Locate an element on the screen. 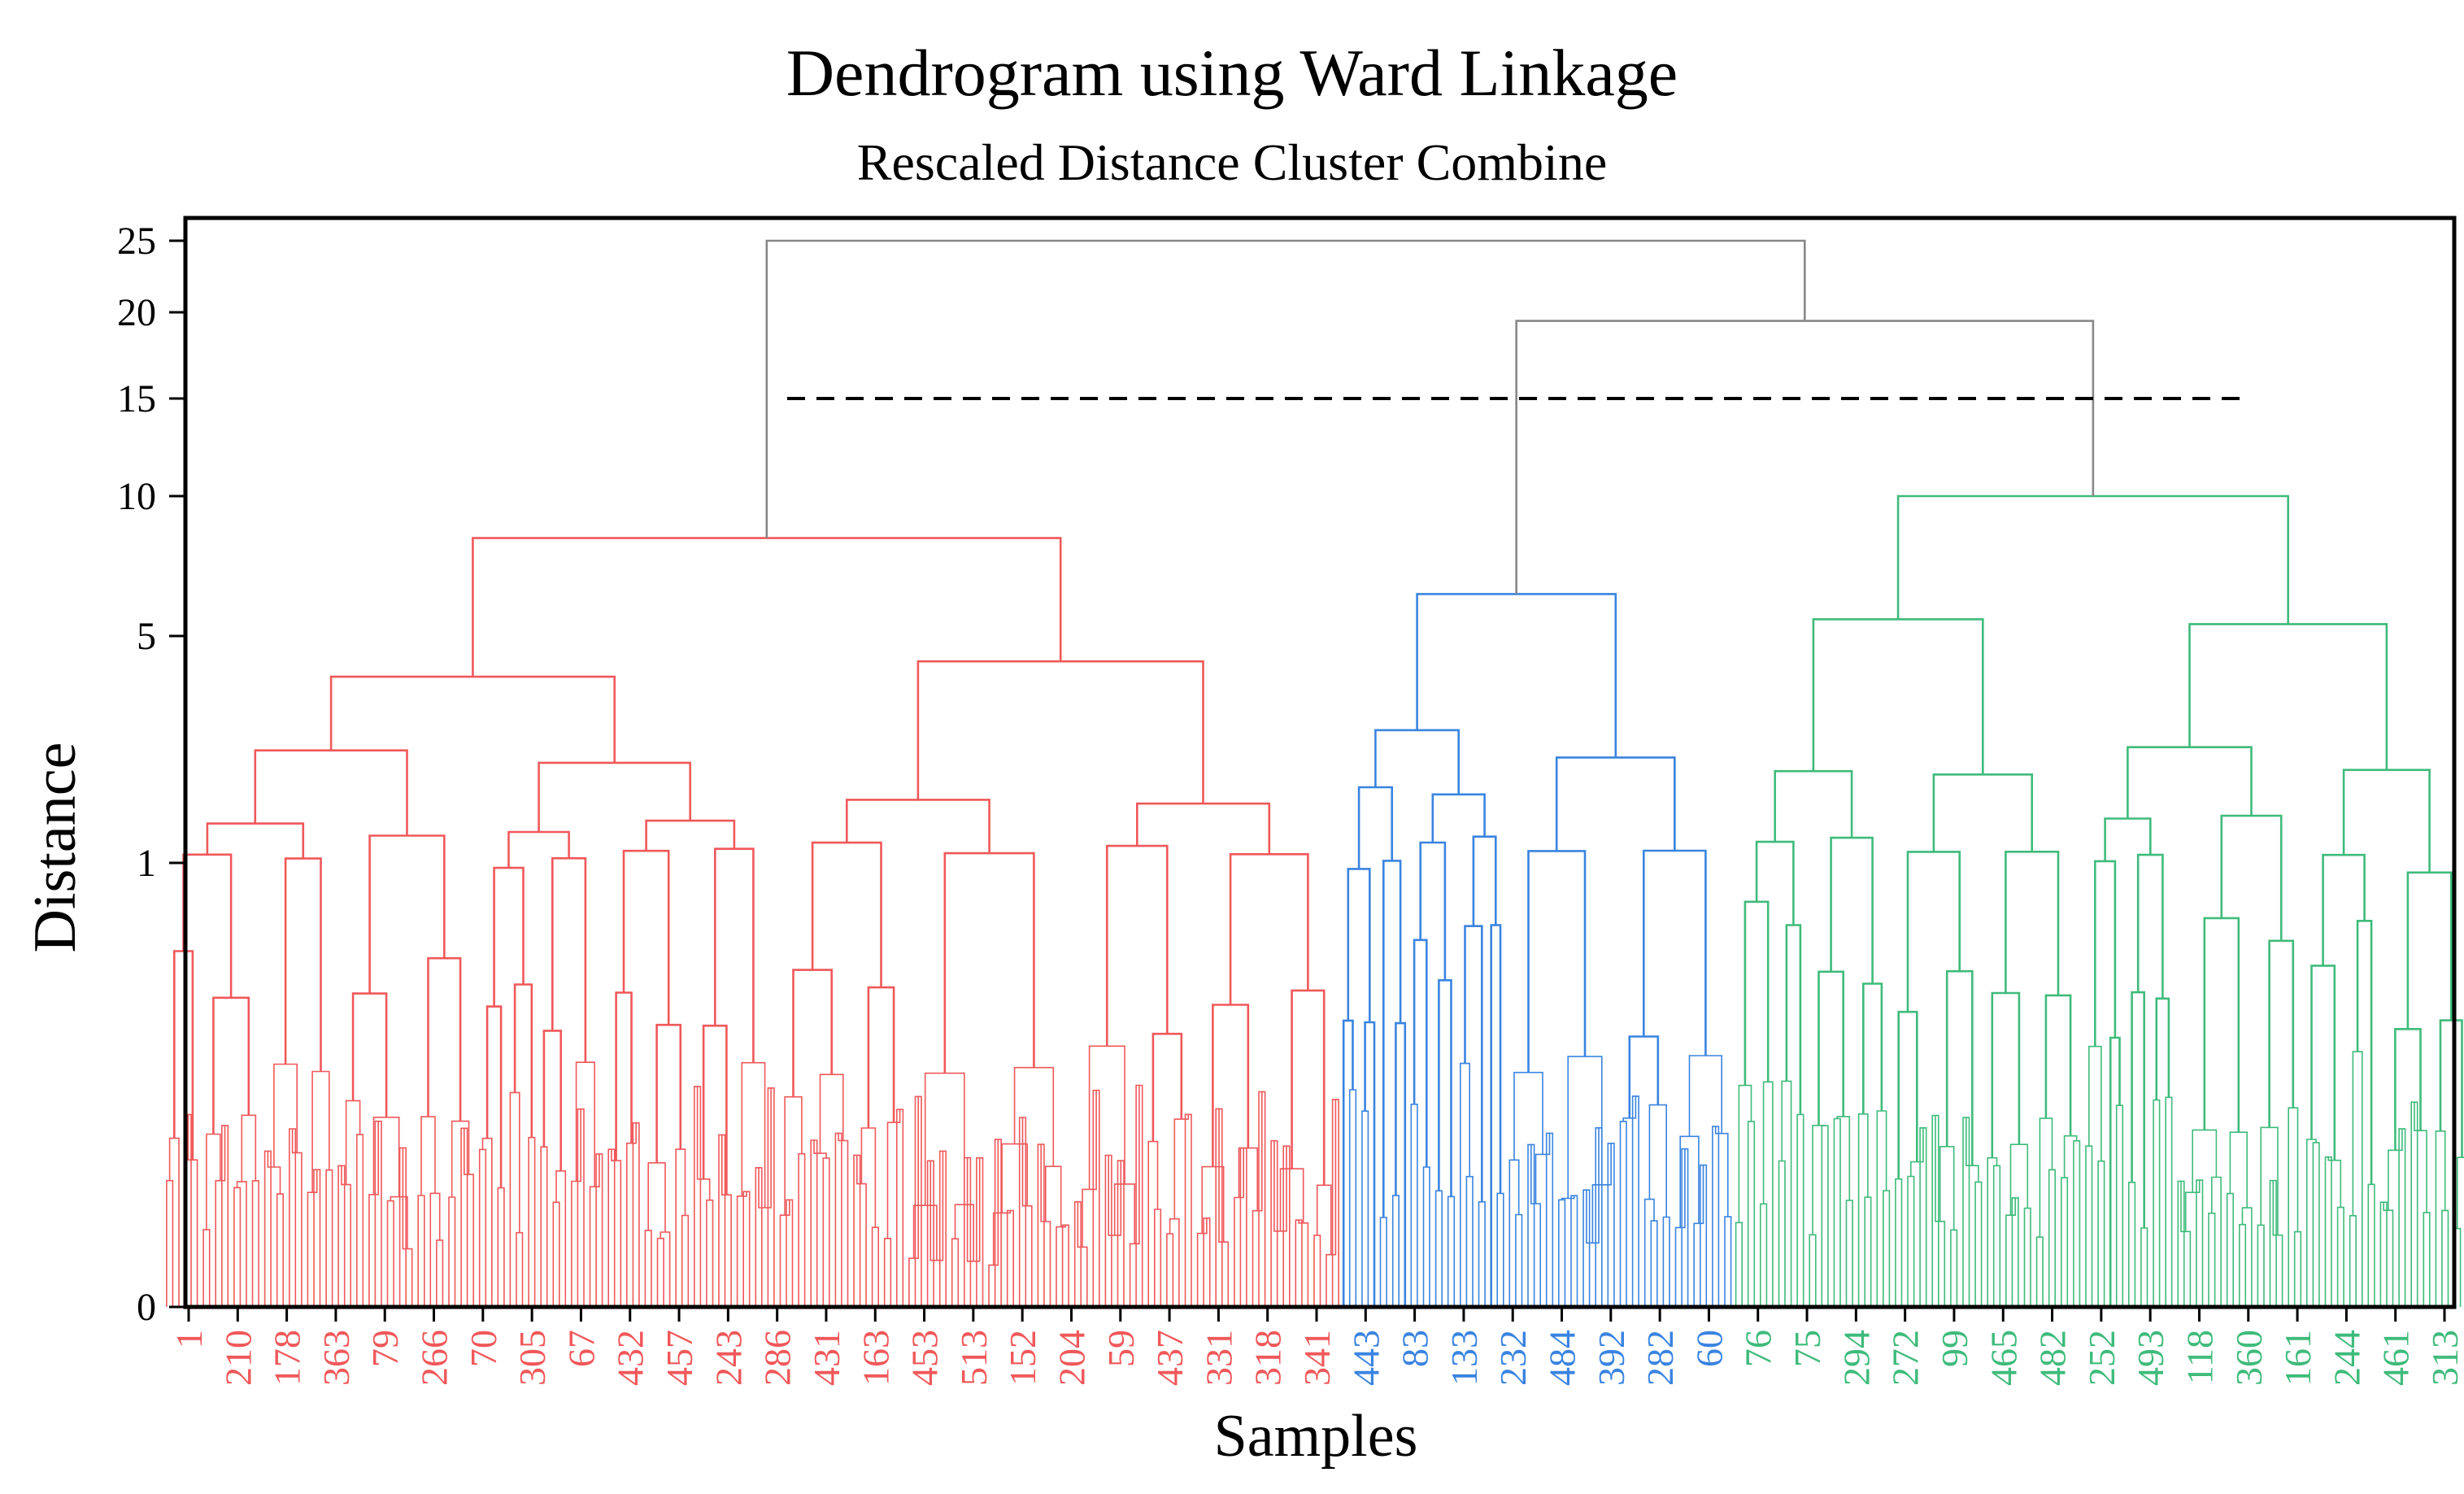 This screenshot has height=1494, width=2464. x-tick-label: 244 is located at coordinates (2346, 1358).